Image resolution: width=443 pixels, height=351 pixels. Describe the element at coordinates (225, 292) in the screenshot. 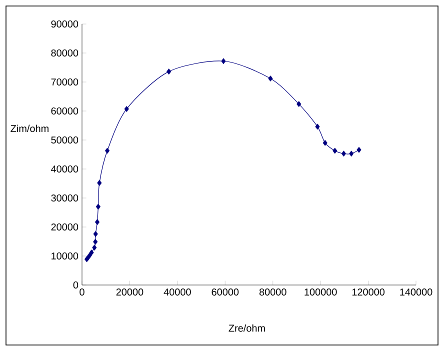

I see `x-tick-label: 60000` at that location.